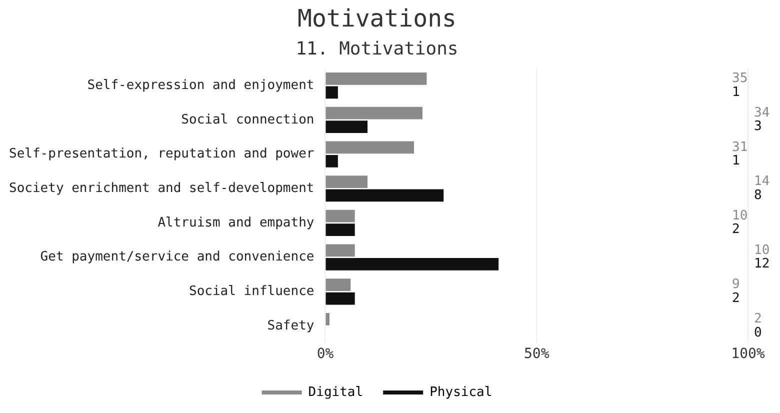  Describe the element at coordinates (740, 216) in the screenshot. I see `annotation: 10` at that location.